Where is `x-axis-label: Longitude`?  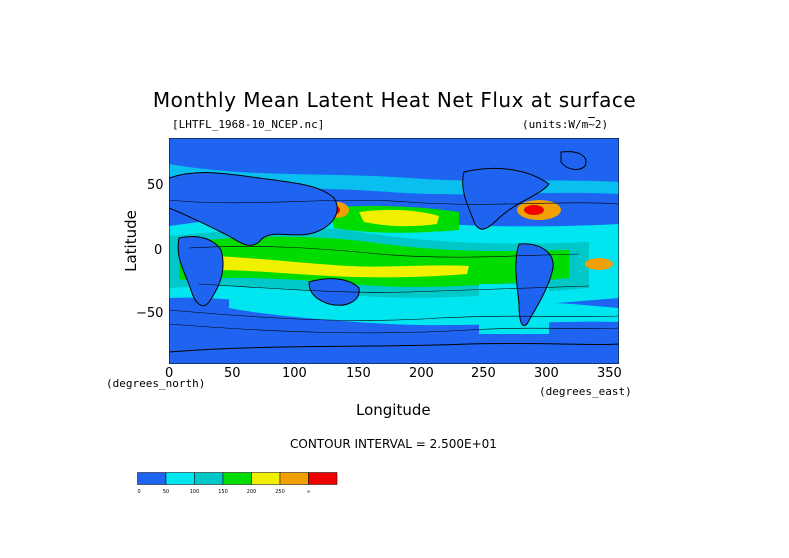
x-axis-label: Longitude is located at coordinates (393, 410).